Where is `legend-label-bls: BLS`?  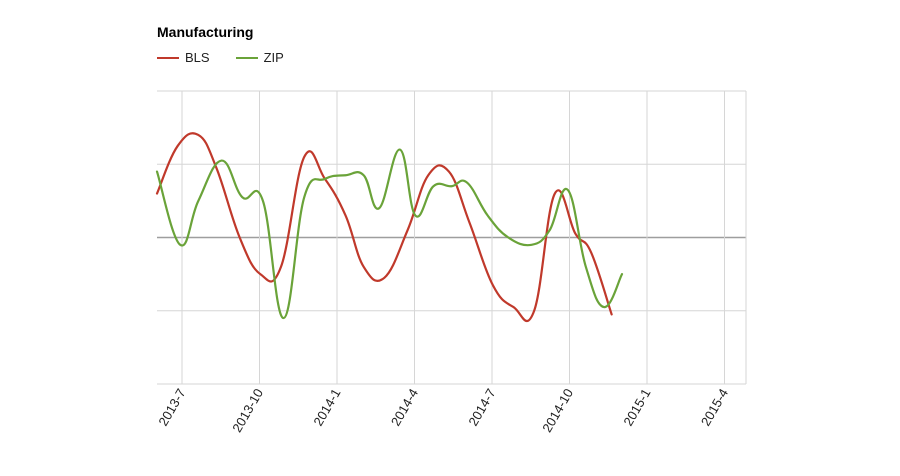
legend-label-bls: BLS is located at coordinates (197, 57).